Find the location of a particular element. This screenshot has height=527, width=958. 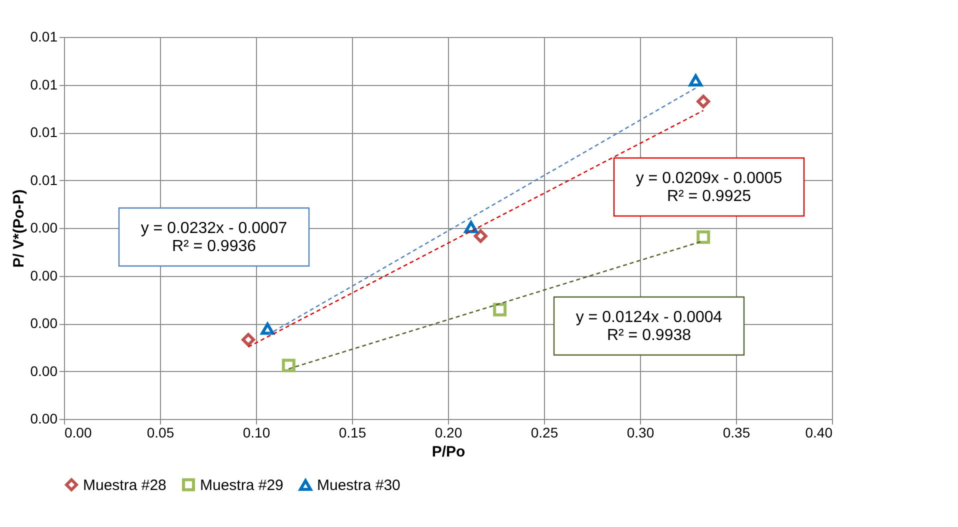

legend-label: Muestra #30 is located at coordinates (358, 485).